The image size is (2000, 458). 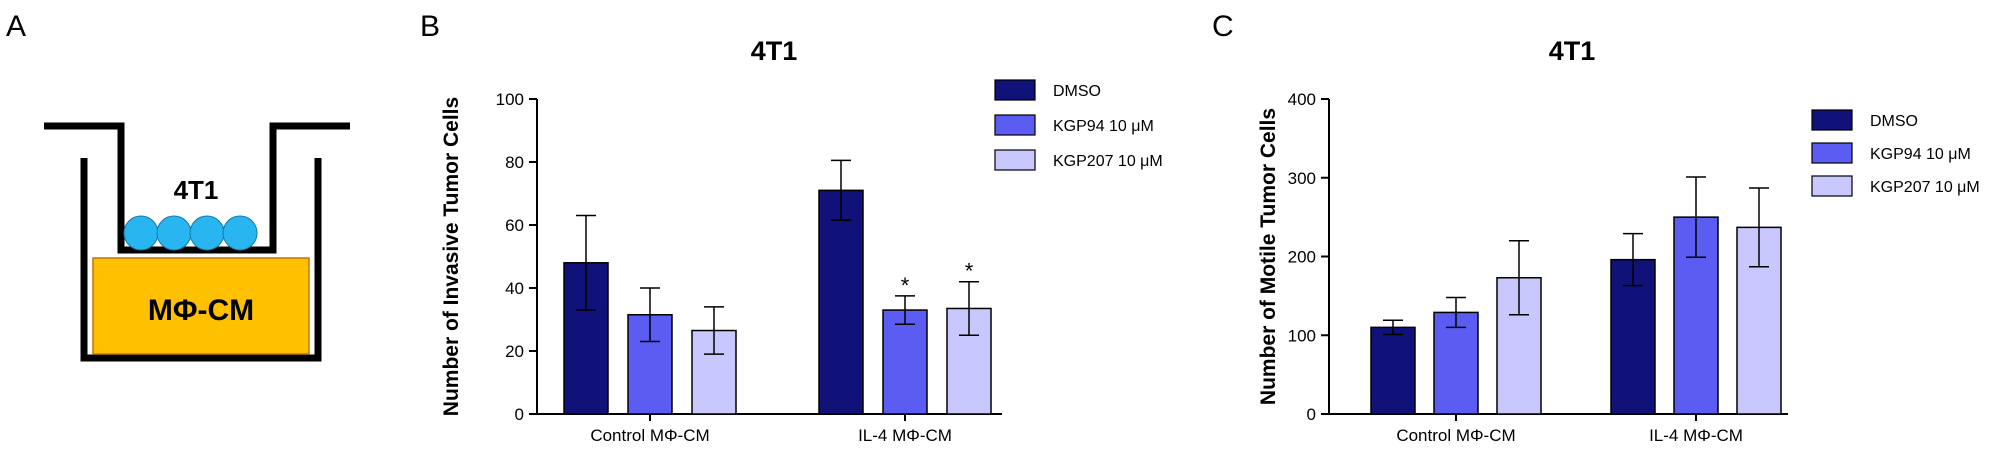 I want to click on y-tick-label: 300, so click(x=1302, y=178).